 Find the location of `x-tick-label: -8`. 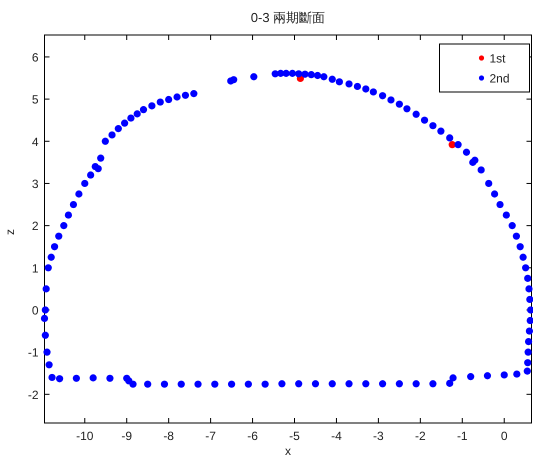

x-tick-label: -8 is located at coordinates (168, 436).